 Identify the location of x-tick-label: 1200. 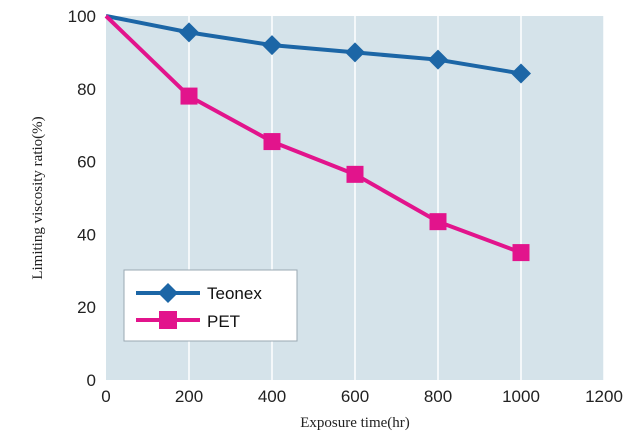
(604, 396).